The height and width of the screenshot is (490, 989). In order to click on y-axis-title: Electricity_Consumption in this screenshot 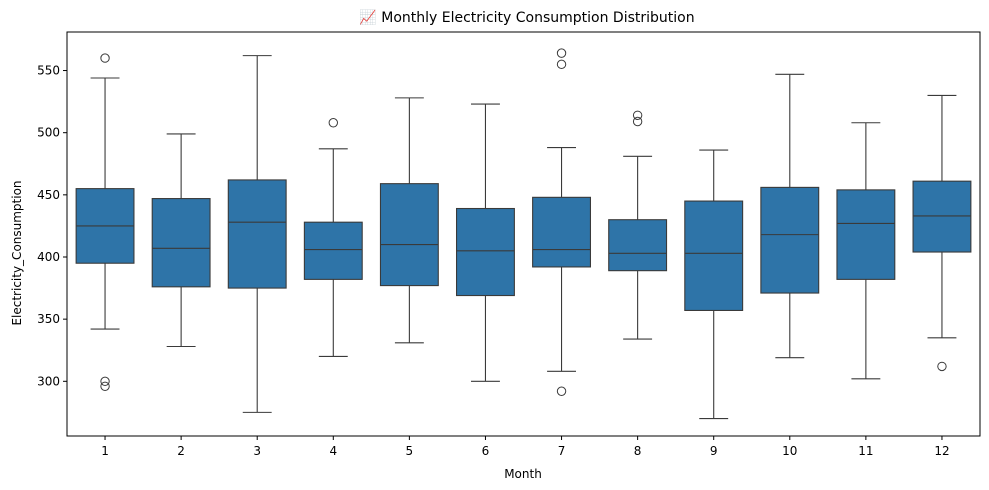, I will do `click(17, 252)`.